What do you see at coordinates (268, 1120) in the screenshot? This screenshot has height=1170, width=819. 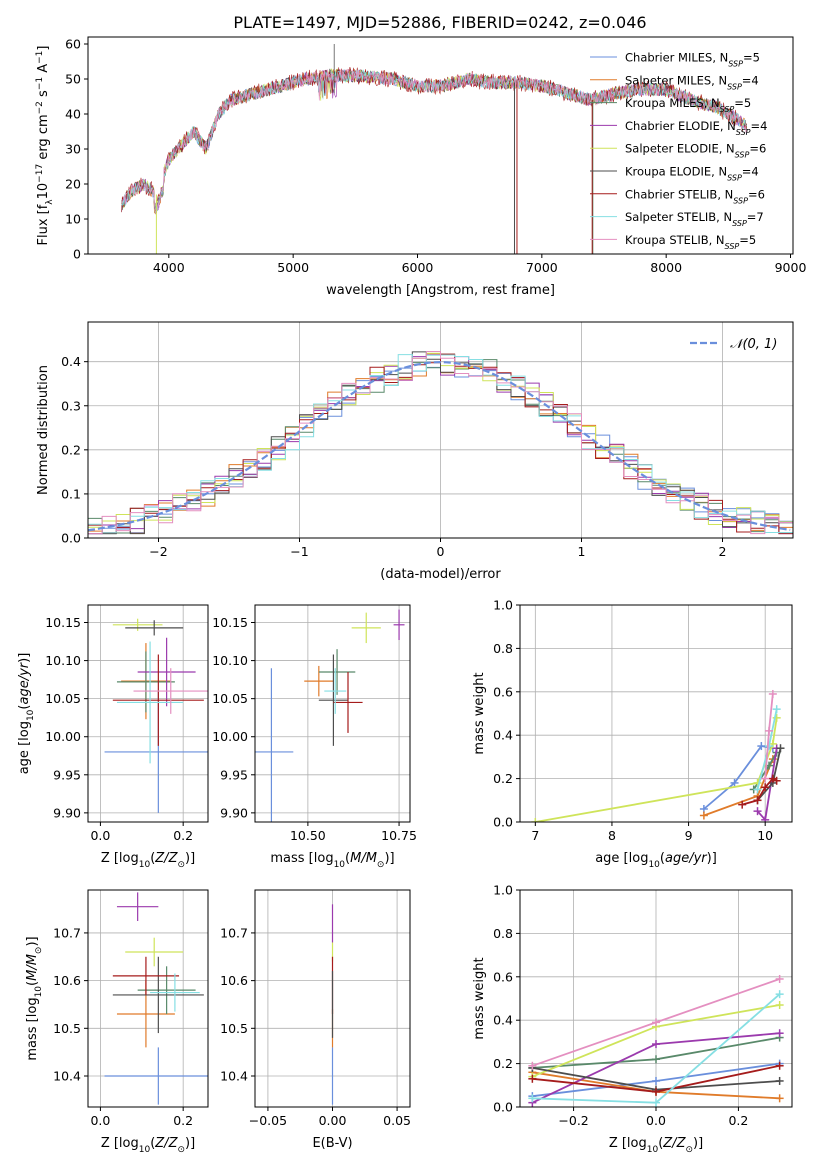 I see `x-tick-label: −0.05` at bounding box center [268, 1120].